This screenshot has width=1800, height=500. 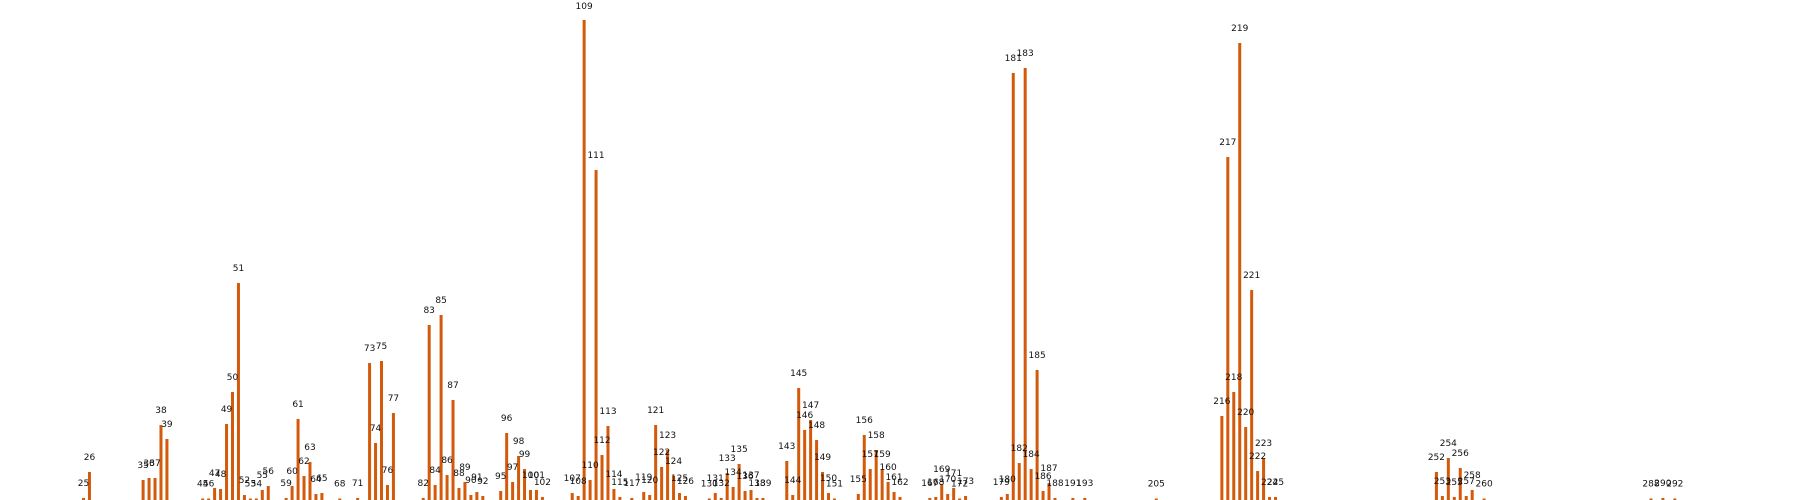 I want to click on bar-label-60: 60, so click(x=292, y=472).